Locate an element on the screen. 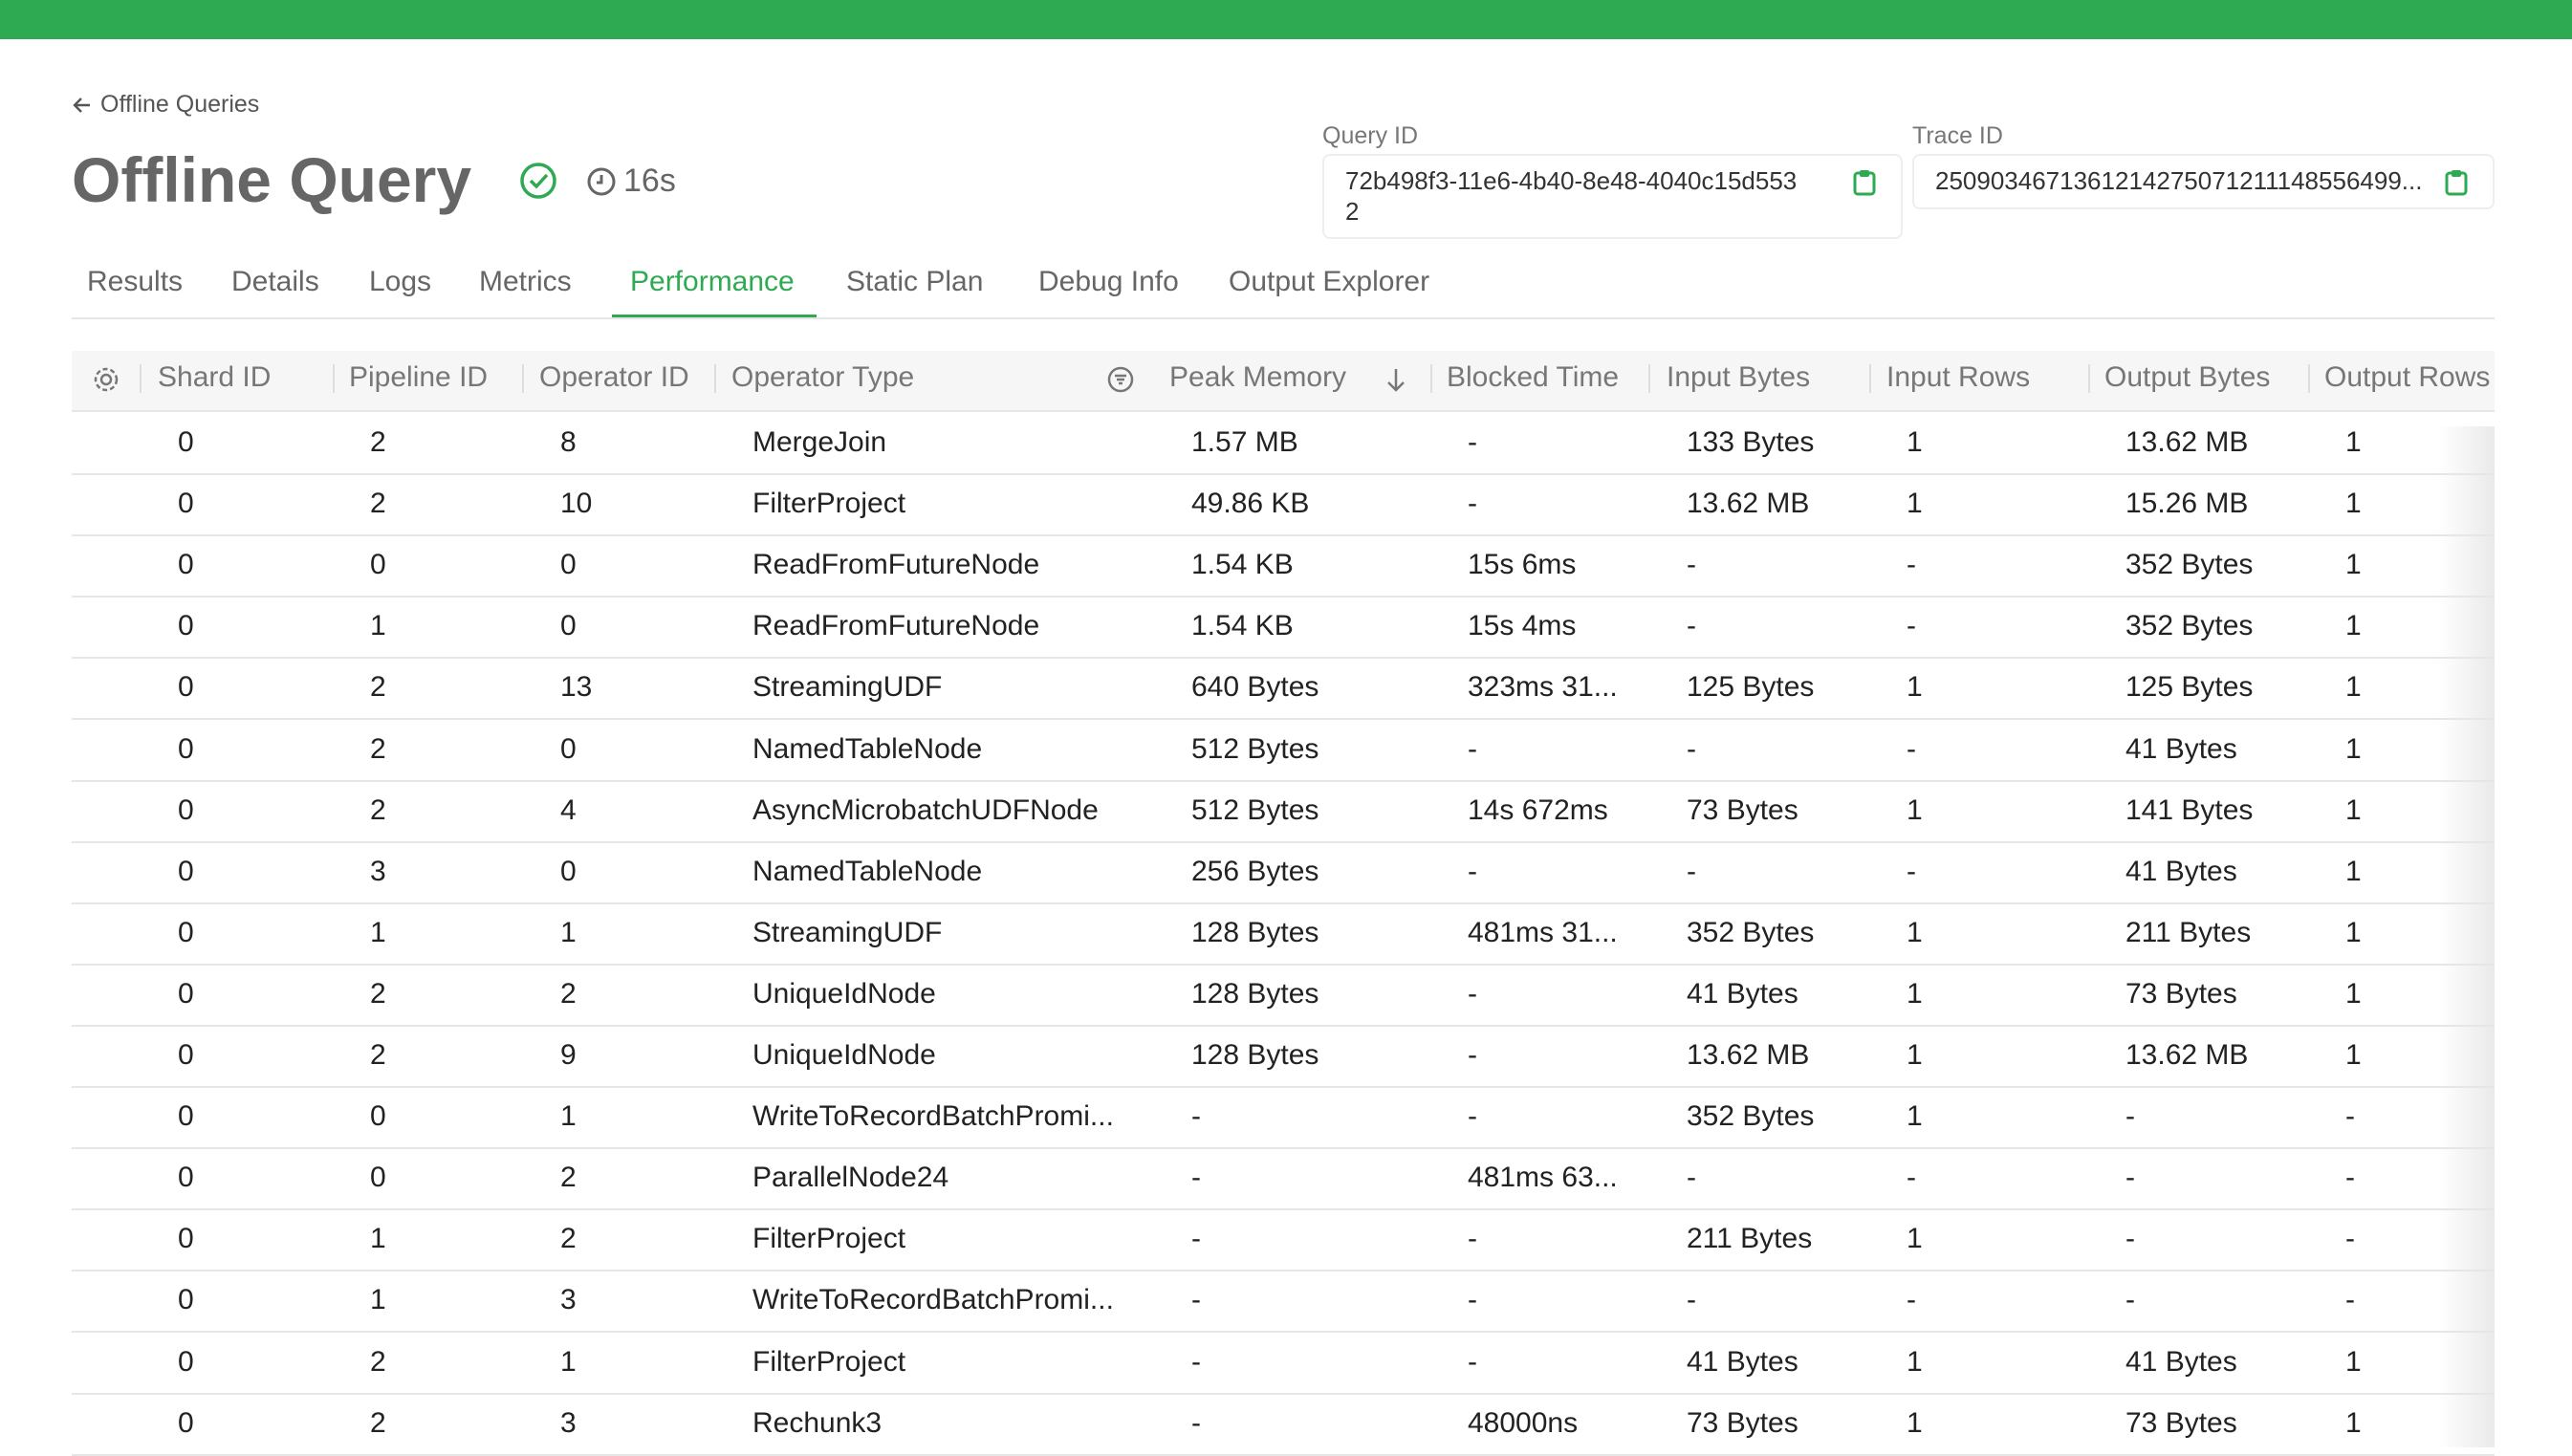 This screenshot has width=2572, height=1456. table-cell: 128 Bytes is located at coordinates (1255, 933).